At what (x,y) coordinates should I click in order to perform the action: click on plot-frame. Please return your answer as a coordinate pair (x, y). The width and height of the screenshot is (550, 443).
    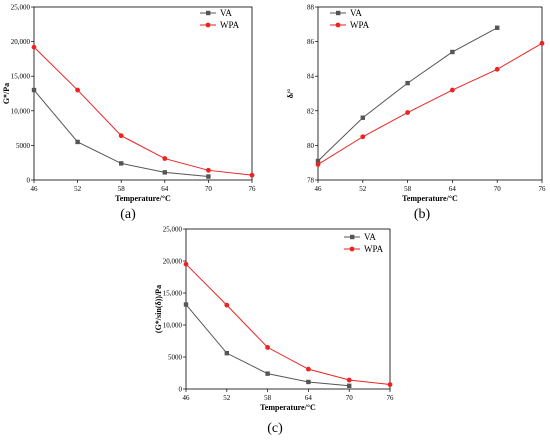
    Looking at the image, I should click on (288, 309).